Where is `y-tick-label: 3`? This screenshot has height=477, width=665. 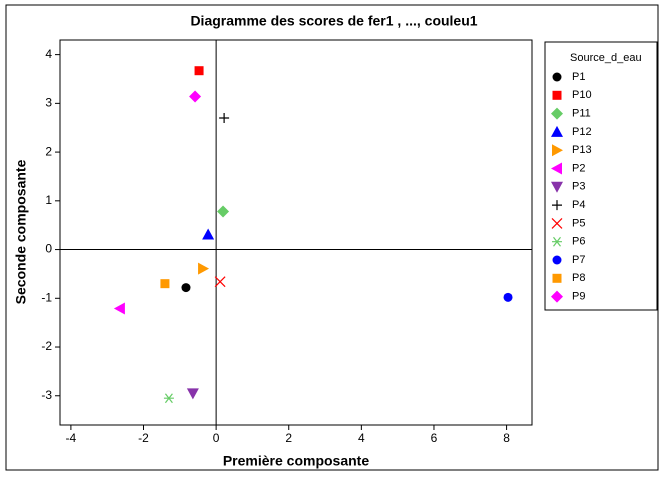 y-tick-label: 3 is located at coordinates (48, 103).